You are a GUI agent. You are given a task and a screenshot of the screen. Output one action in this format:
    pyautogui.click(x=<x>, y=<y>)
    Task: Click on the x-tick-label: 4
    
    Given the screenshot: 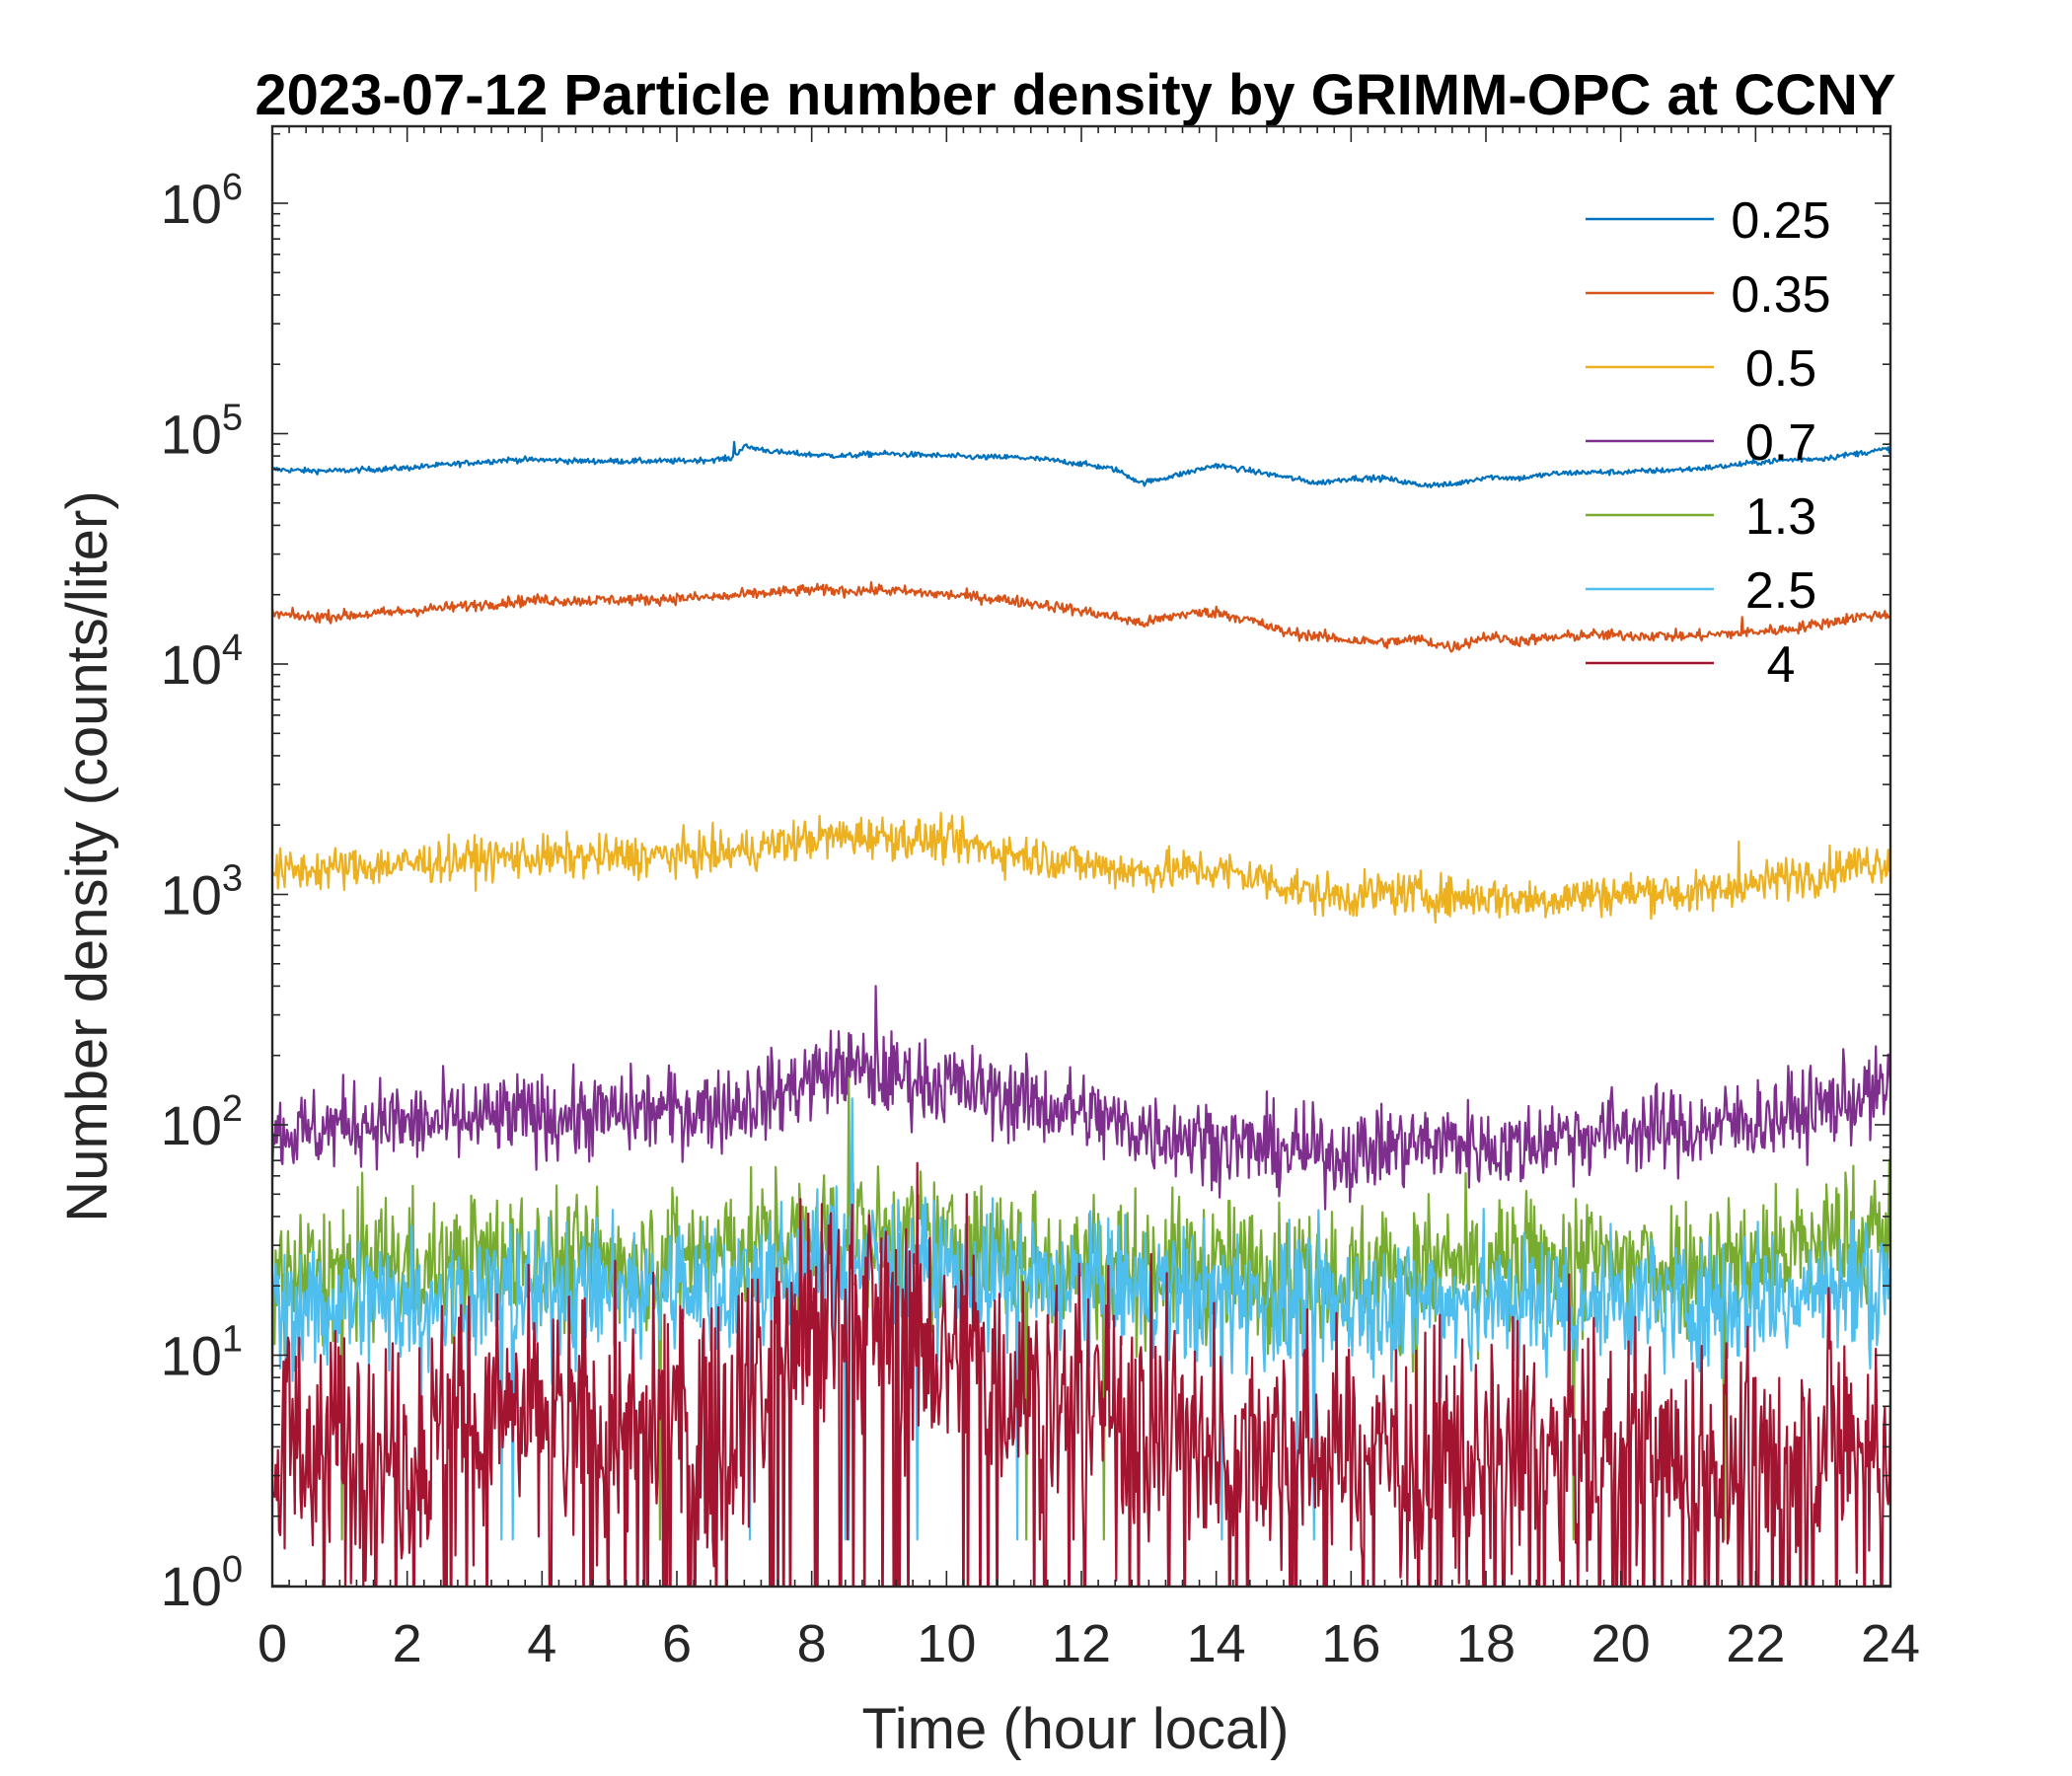 What is the action you would take?
    pyautogui.click(x=541, y=1644)
    